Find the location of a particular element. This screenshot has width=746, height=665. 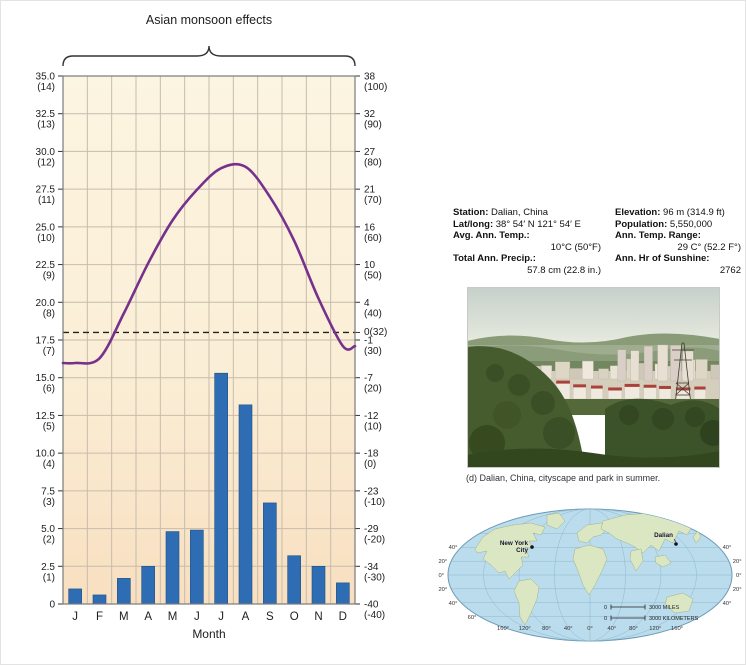

city-photo is located at coordinates (593, 377).